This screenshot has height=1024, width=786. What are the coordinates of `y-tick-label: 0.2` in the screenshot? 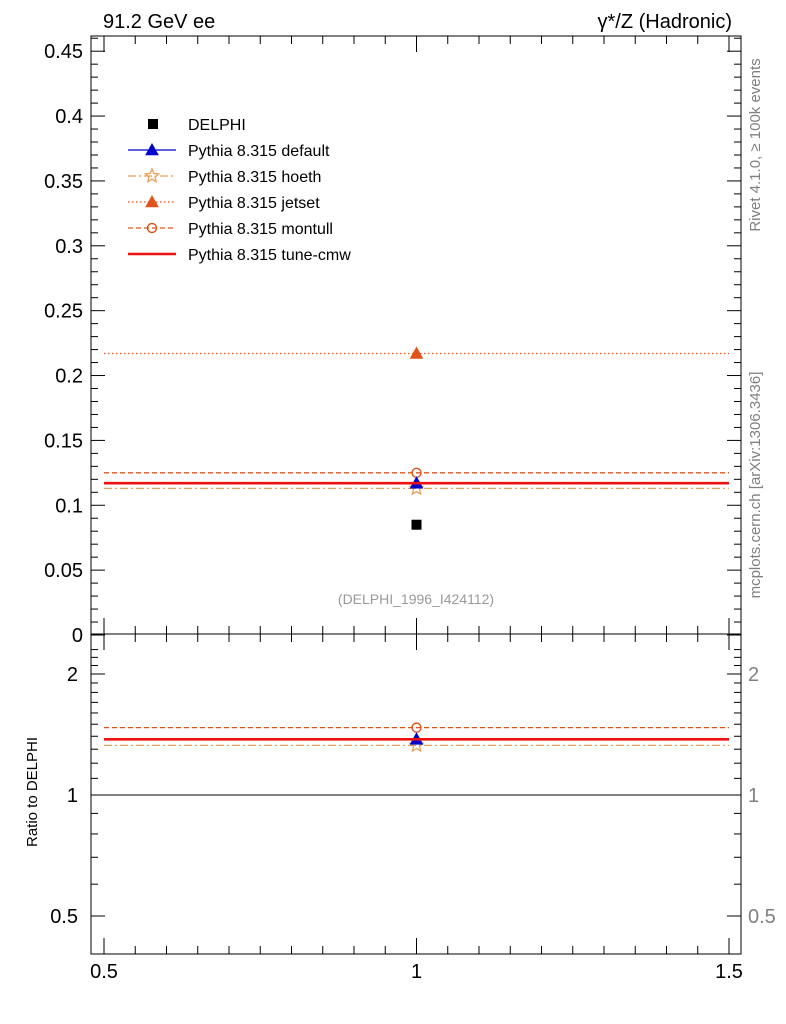 It's located at (69, 377).